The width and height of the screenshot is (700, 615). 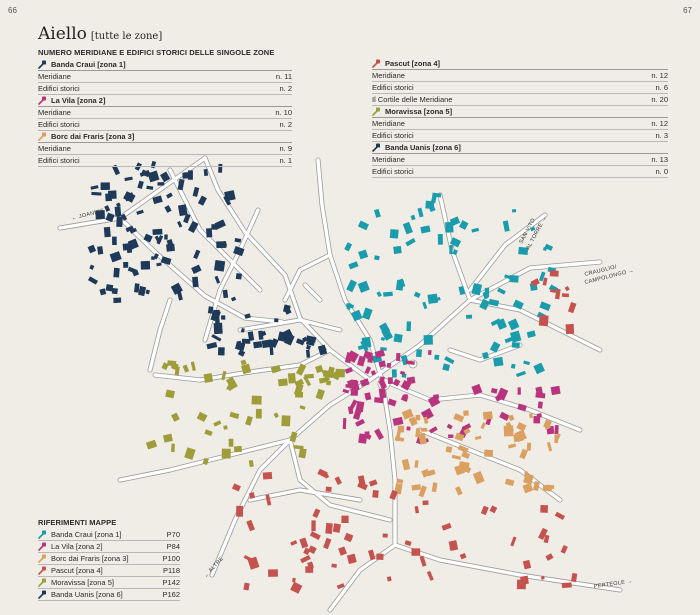 What do you see at coordinates (59, 88) in the screenshot?
I see `count-label: Edifici storici` at bounding box center [59, 88].